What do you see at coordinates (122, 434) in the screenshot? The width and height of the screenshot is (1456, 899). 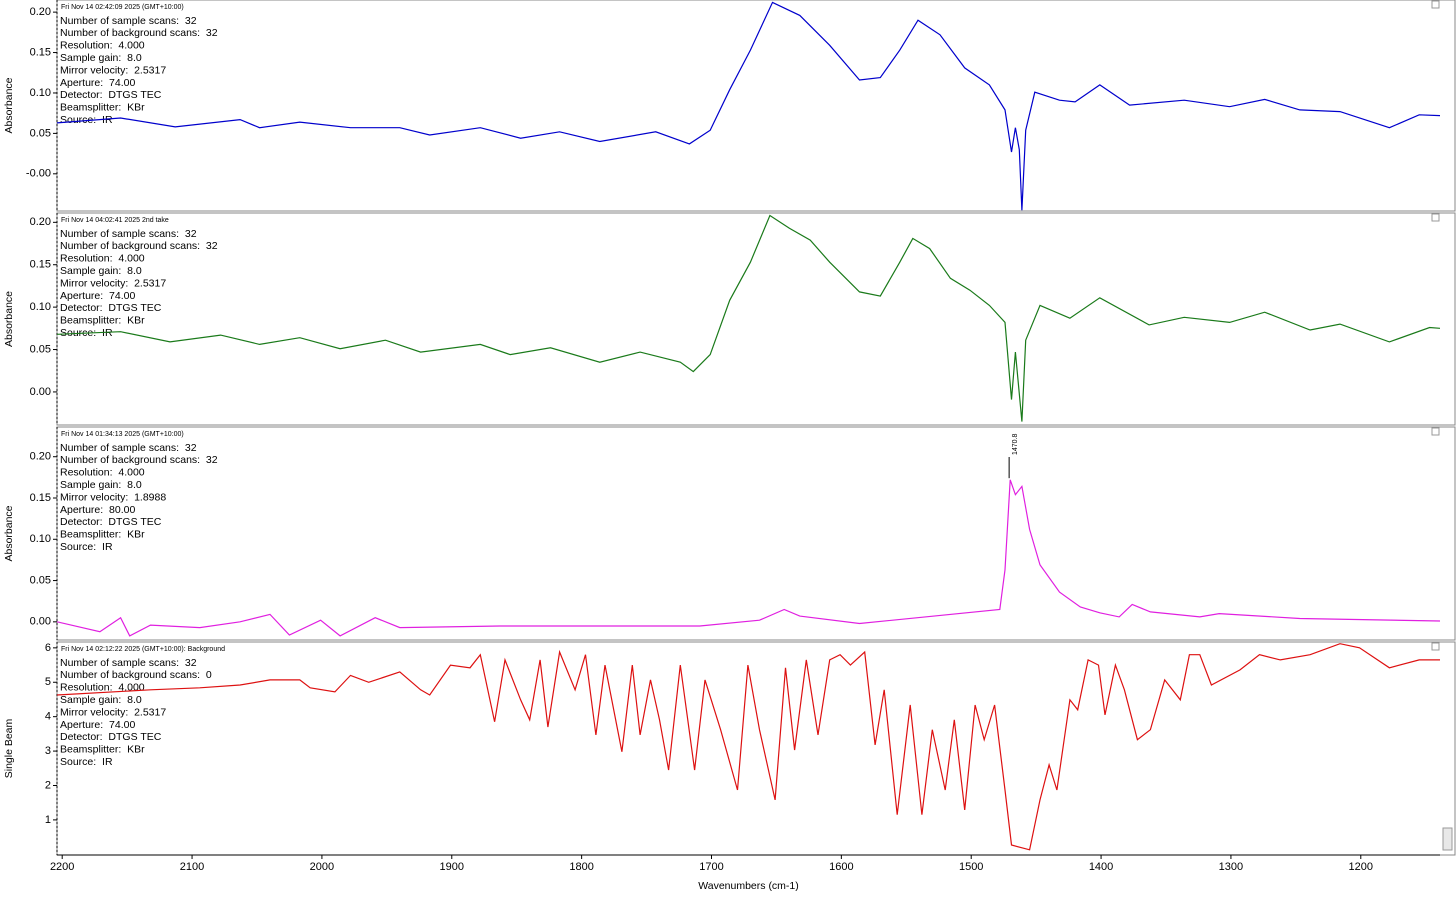 I see `panel-title: Fri Nov 14 01:34:13 2025 (GMT+10:00)` at bounding box center [122, 434].